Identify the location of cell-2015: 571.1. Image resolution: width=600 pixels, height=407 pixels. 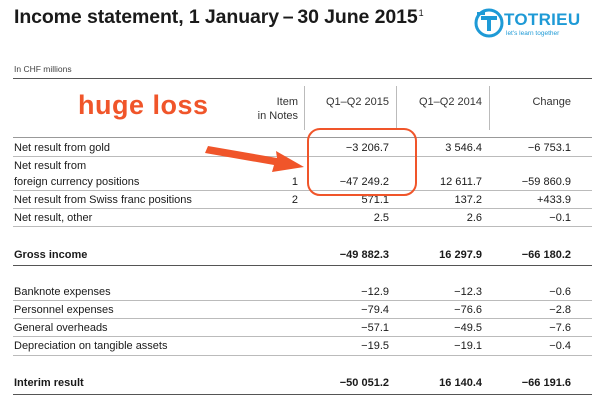
(375, 200).